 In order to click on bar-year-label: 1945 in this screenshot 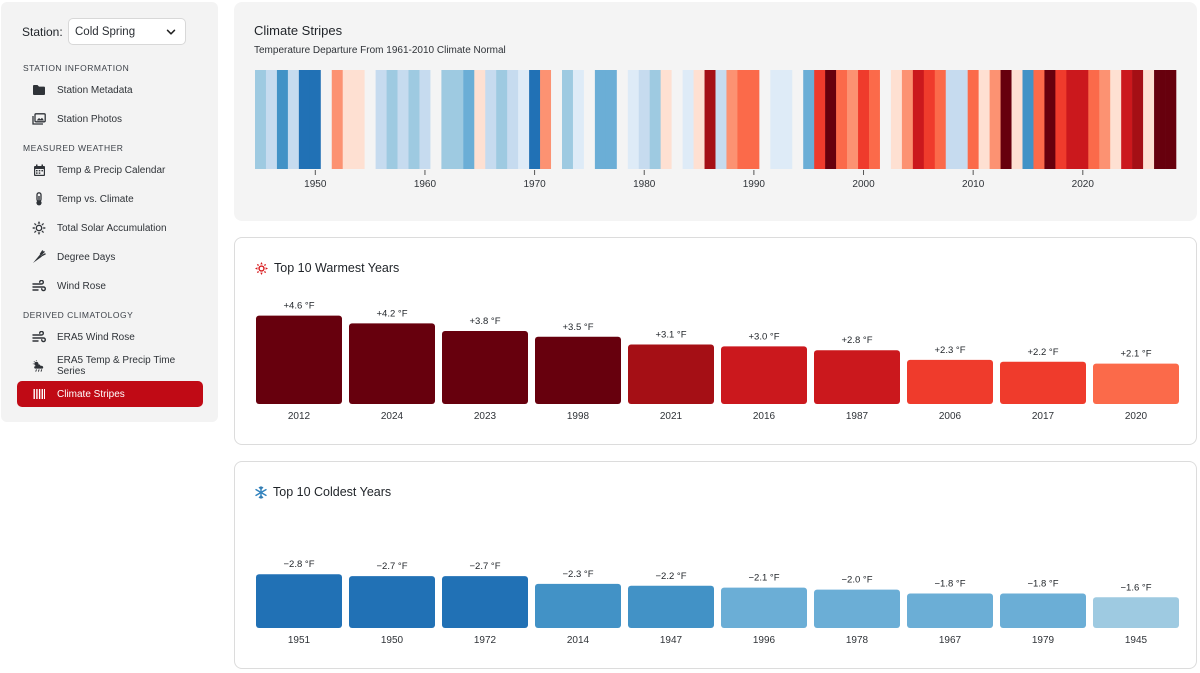, I will do `click(1136, 640)`.